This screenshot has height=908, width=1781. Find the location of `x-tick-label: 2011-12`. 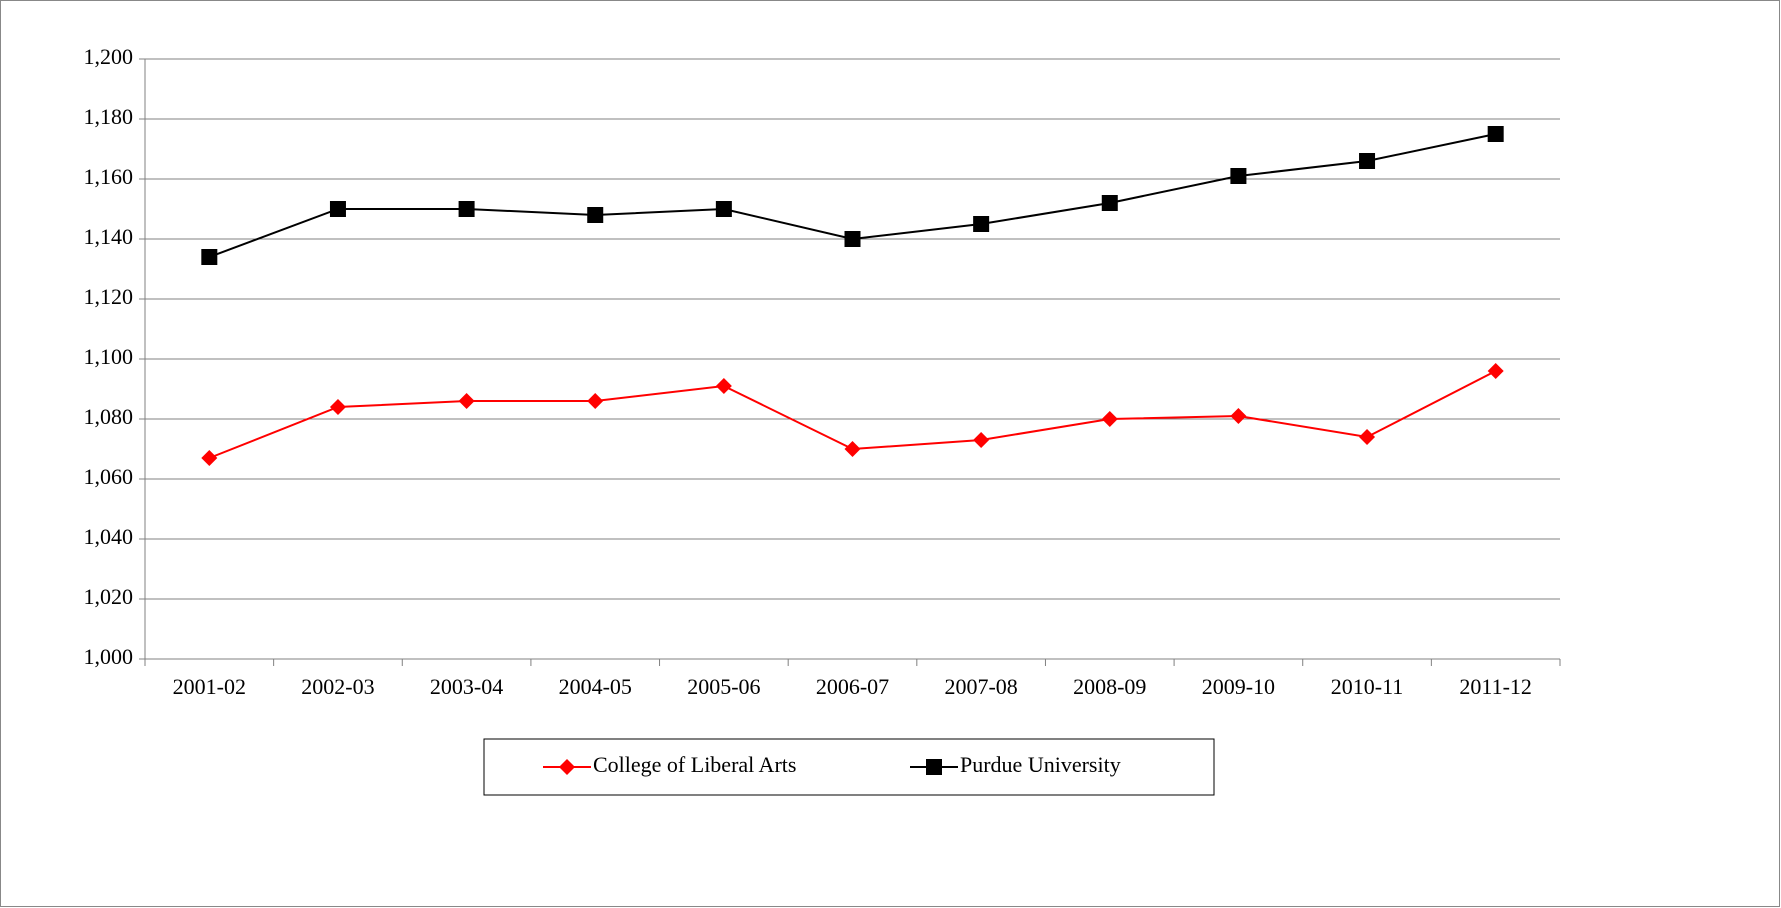

x-tick-label: 2011-12 is located at coordinates (1495, 686).